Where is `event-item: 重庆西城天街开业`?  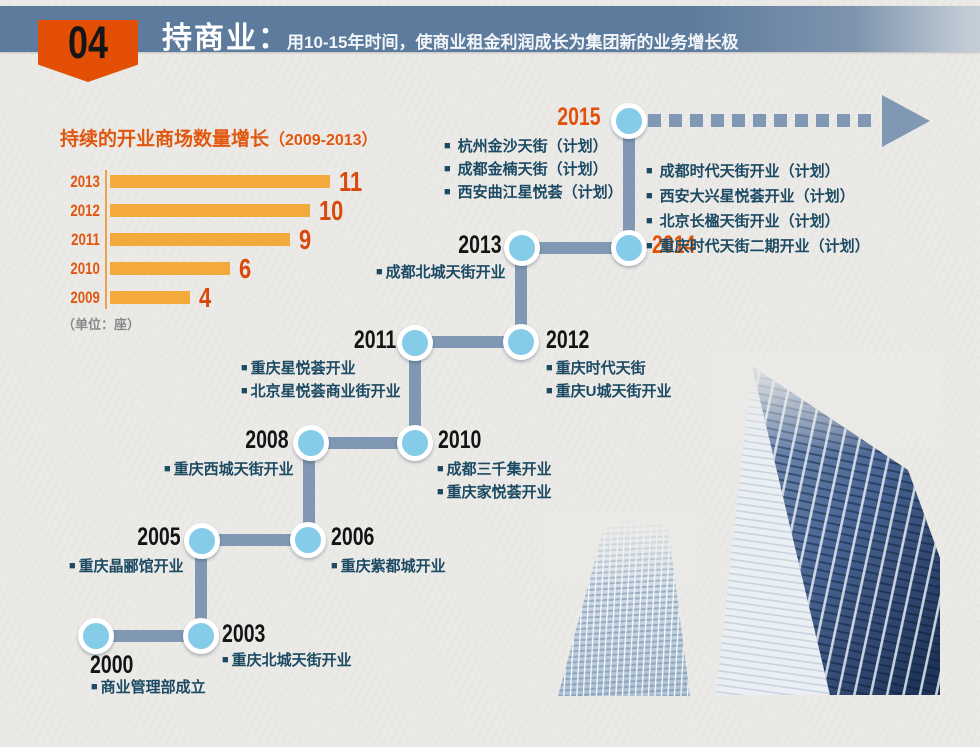 event-item: 重庆西城天街开业 is located at coordinates (229, 470).